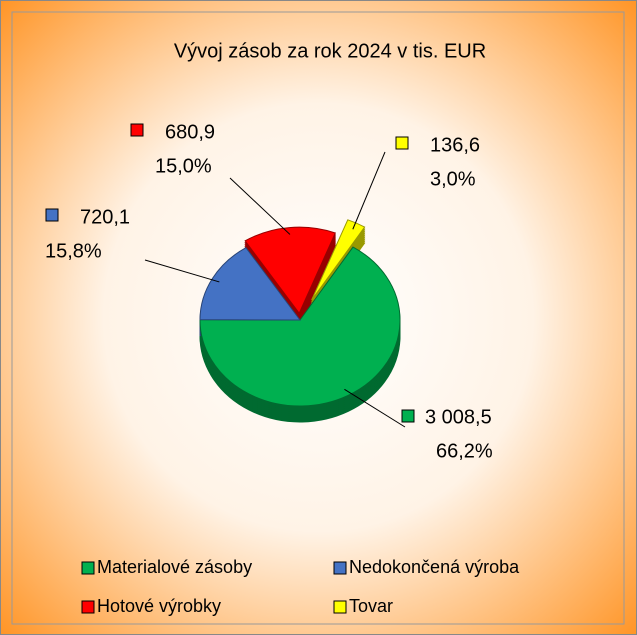 The width and height of the screenshot is (637, 635). What do you see at coordinates (371, 606) in the screenshot?
I see `legend-label: Tovar` at bounding box center [371, 606].